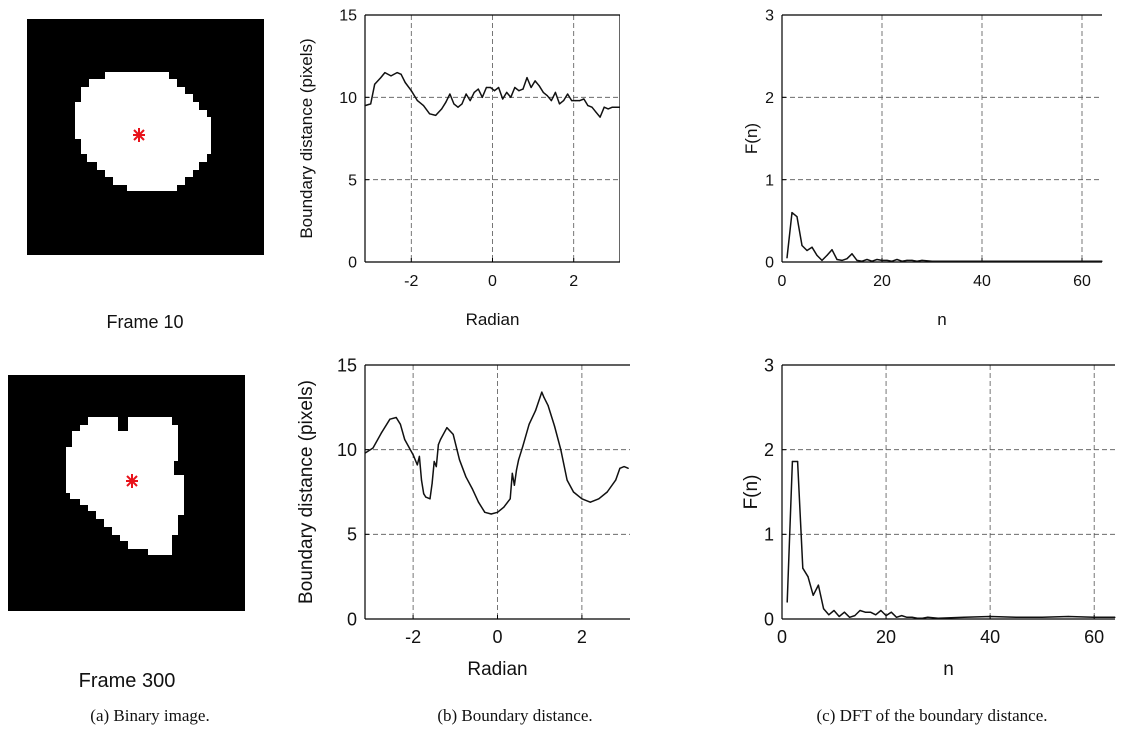 The height and width of the screenshot is (740, 1124). I want to click on white-blob, so click(125, 486).